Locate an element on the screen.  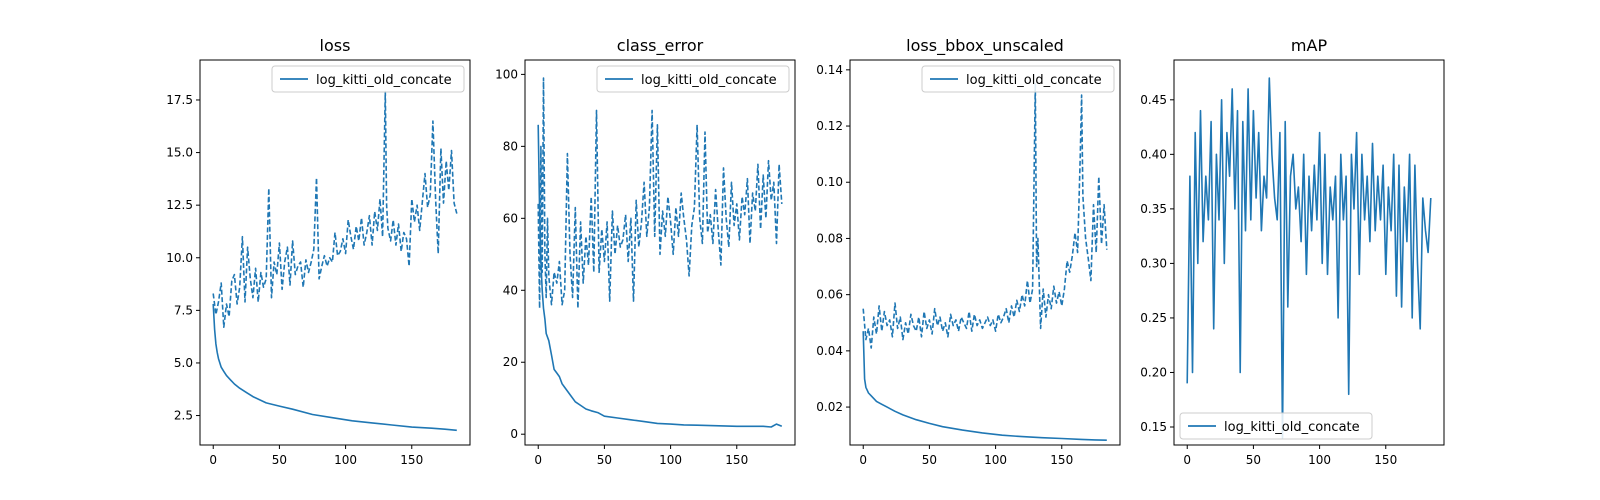
y-tick-label: 0.06 is located at coordinates (829, 295).